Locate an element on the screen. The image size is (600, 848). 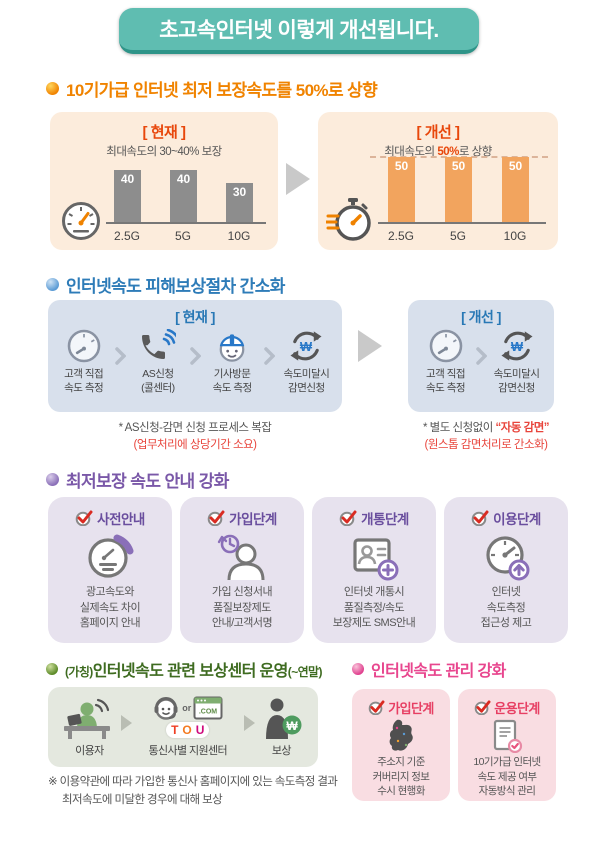
process-current-panel: [ 현재 ] 고객 직접 속도 측정 is located at coordinates (195, 356).